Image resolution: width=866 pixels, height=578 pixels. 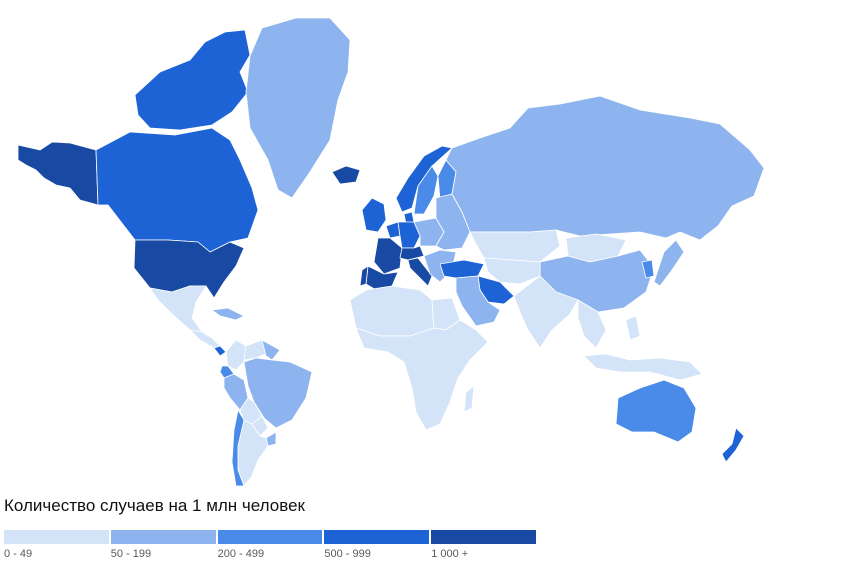 I want to click on region-benelux, so click(x=393, y=230).